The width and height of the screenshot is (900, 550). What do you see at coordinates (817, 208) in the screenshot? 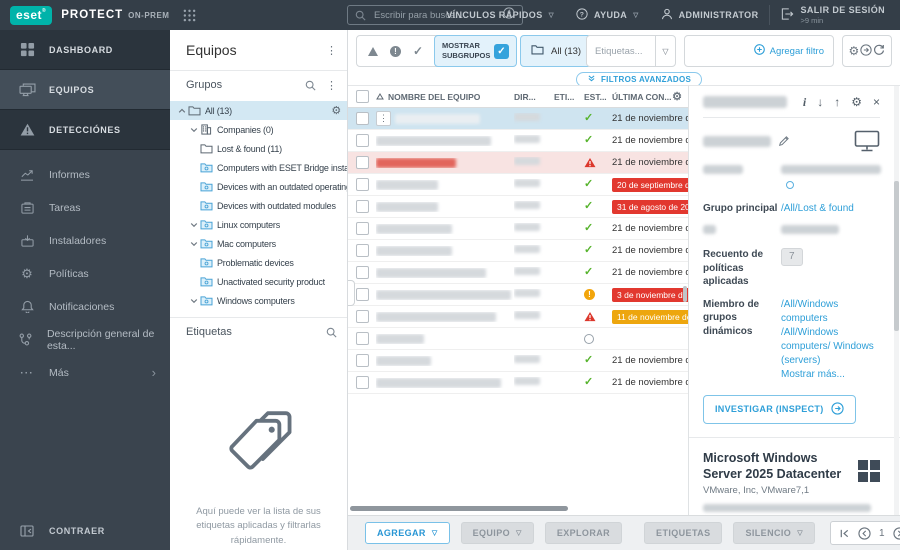
I see `parent-group-link: /All/Lost & found` at bounding box center [817, 208].